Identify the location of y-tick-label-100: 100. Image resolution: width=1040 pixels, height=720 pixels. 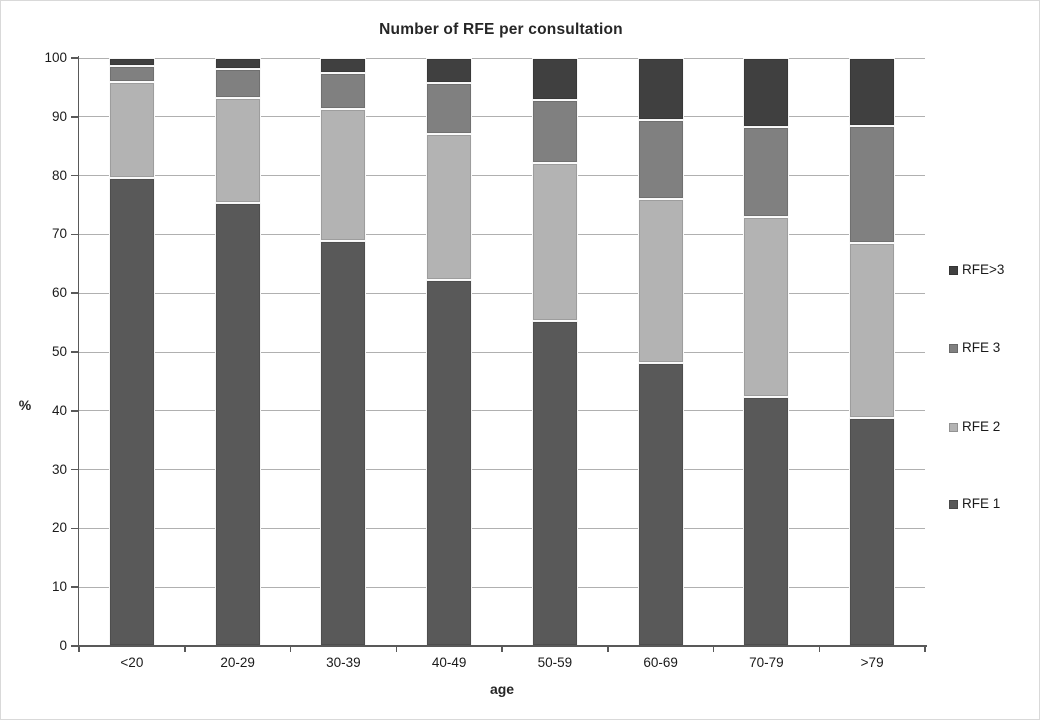
(55, 57).